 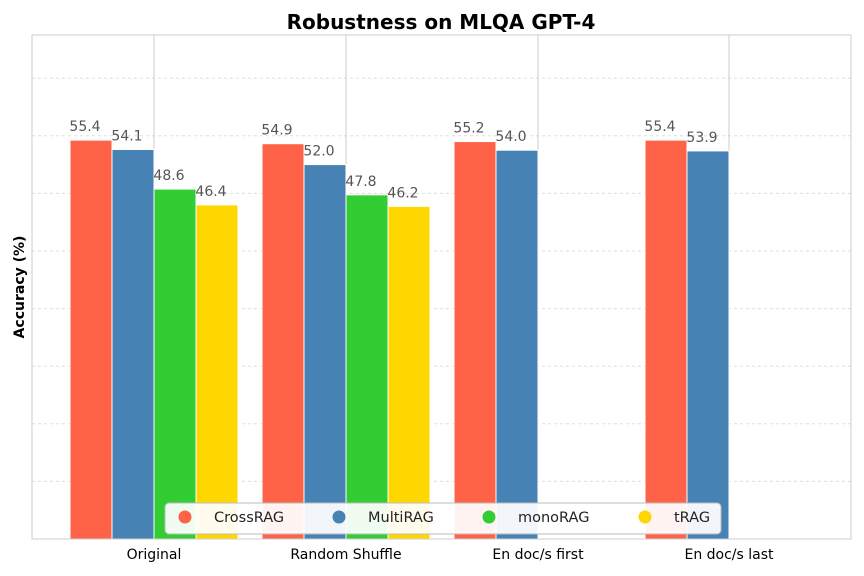 I want to click on chart-title: Robustness on MLQA GPT-4, so click(x=441, y=22).